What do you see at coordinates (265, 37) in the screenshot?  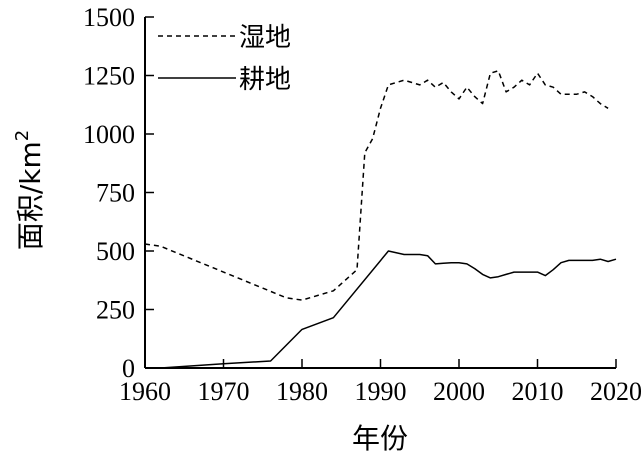 I see `legend-label-wetland: 湿地` at bounding box center [265, 37].